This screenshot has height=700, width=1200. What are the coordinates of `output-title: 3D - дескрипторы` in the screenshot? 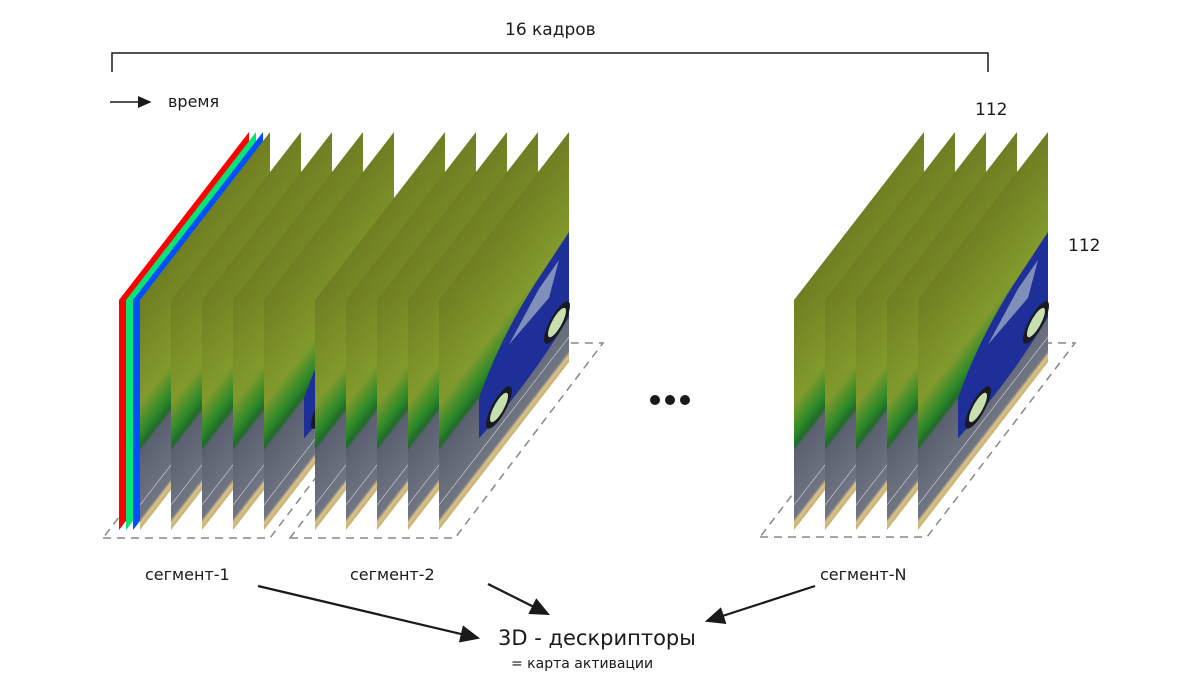 It's located at (597, 638).